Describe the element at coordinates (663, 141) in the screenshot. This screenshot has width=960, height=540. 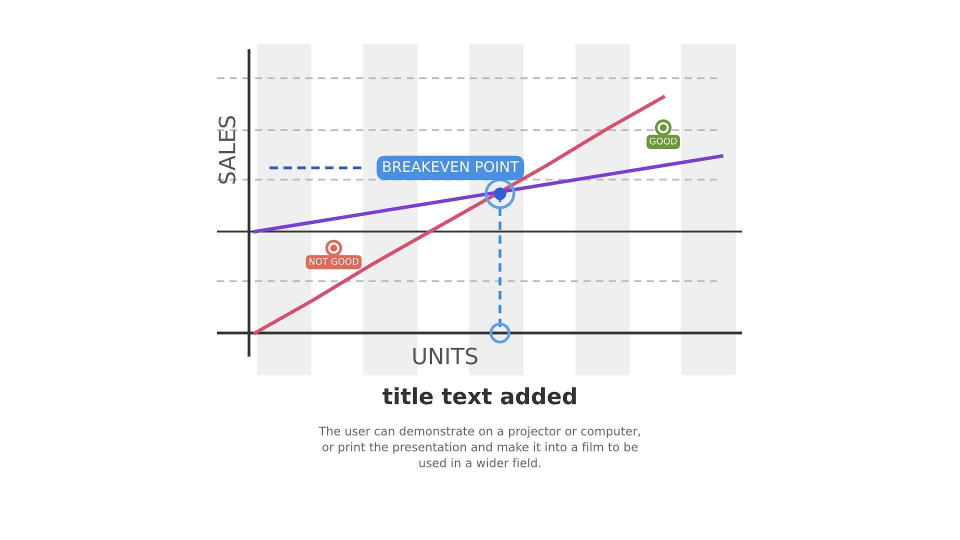
I see `annotation: GOOD` at that location.